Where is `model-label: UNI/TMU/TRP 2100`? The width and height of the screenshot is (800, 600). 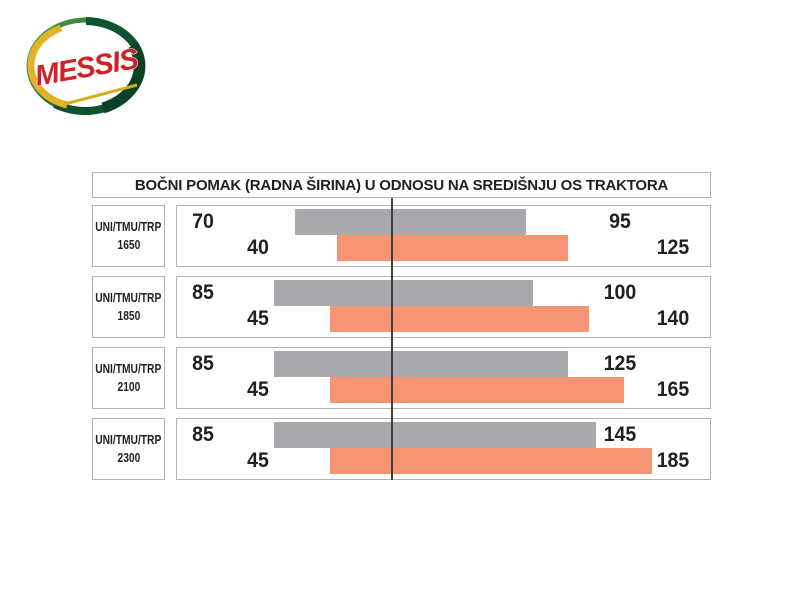
model-label: UNI/TMU/TRP 2100 is located at coordinates (128, 378).